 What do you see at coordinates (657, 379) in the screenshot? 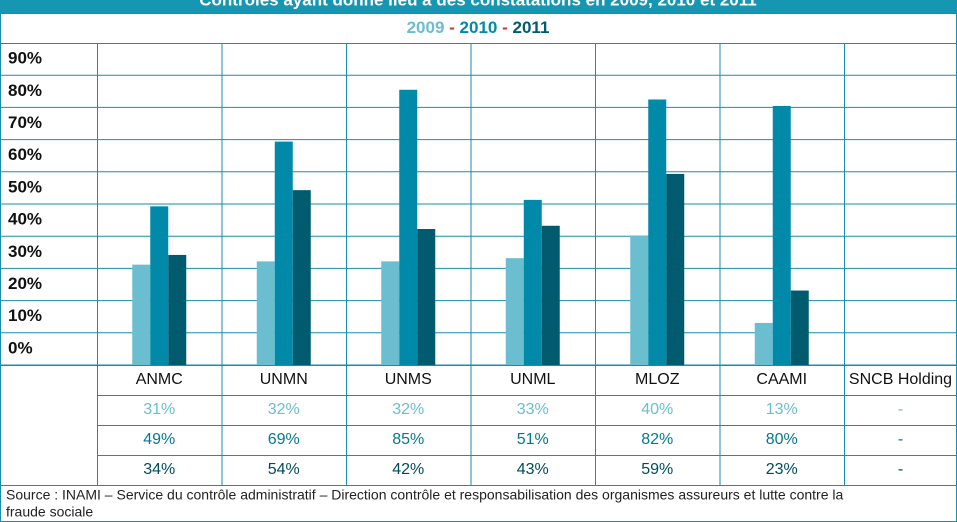
I see `x-tick-label: MLOZ` at bounding box center [657, 379].